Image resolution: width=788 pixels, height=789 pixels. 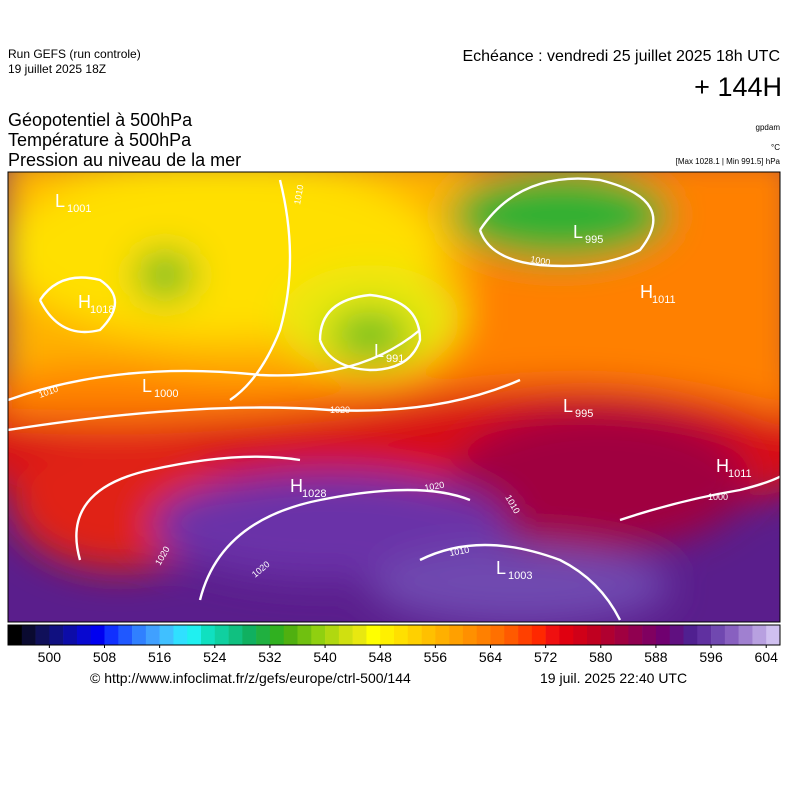 I want to click on lead-time: + 144H, so click(x=738, y=87).